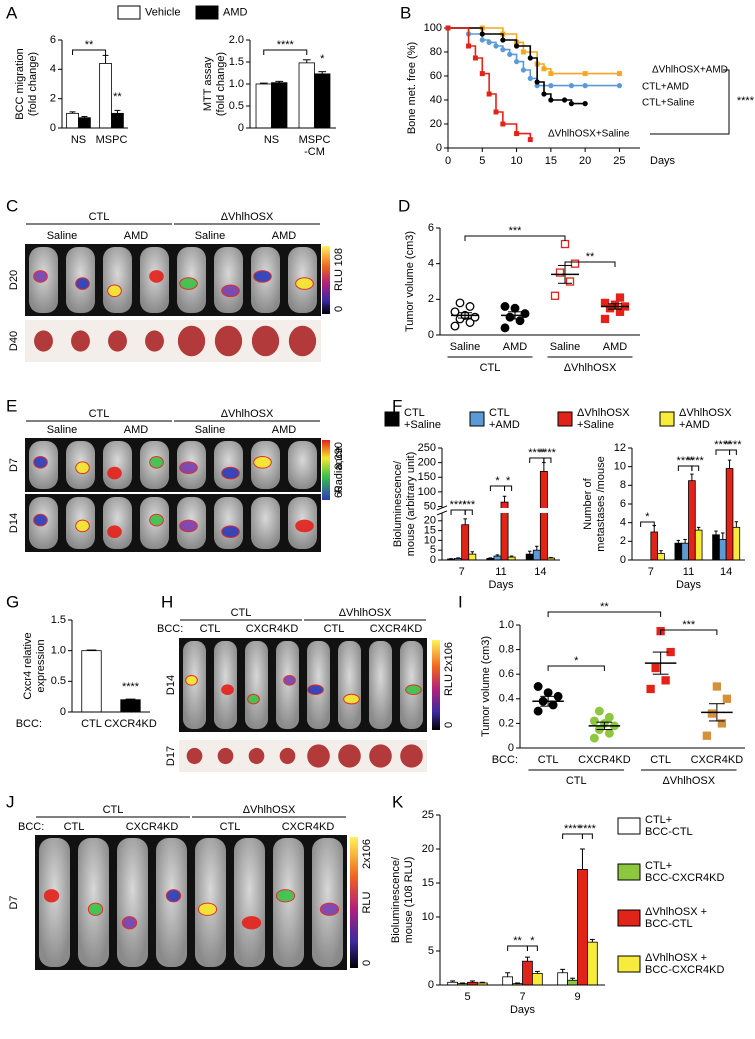 This screenshot has width=755, height=1039. I want to click on y-axis-label: Bone met. free (%), so click(412, 88).